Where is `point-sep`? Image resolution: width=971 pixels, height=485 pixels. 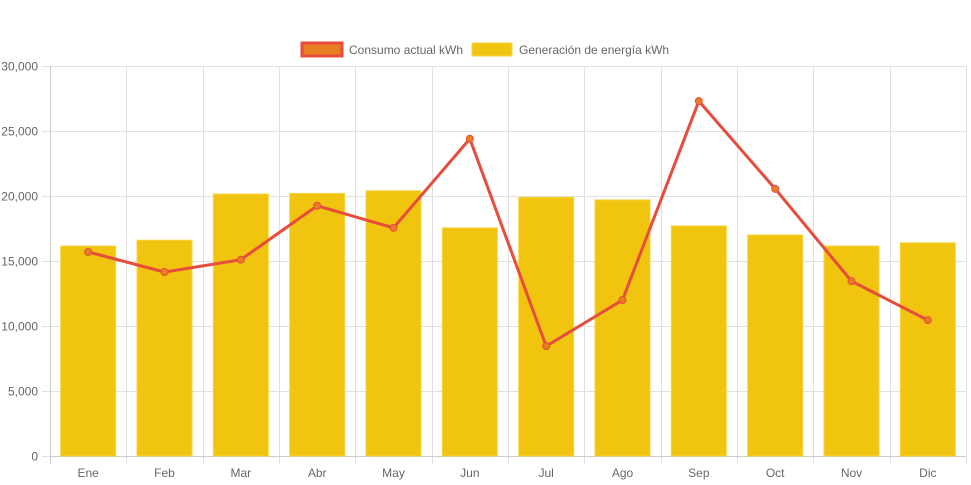 point-sep is located at coordinates (698, 101).